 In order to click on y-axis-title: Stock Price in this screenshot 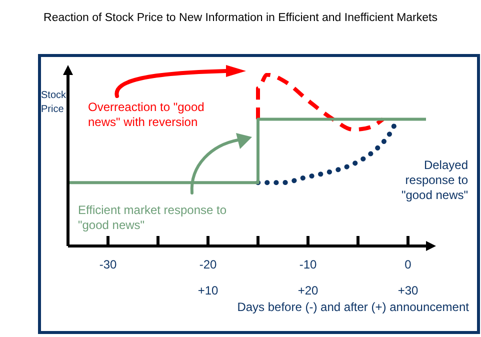, I will do `click(53, 103)`.